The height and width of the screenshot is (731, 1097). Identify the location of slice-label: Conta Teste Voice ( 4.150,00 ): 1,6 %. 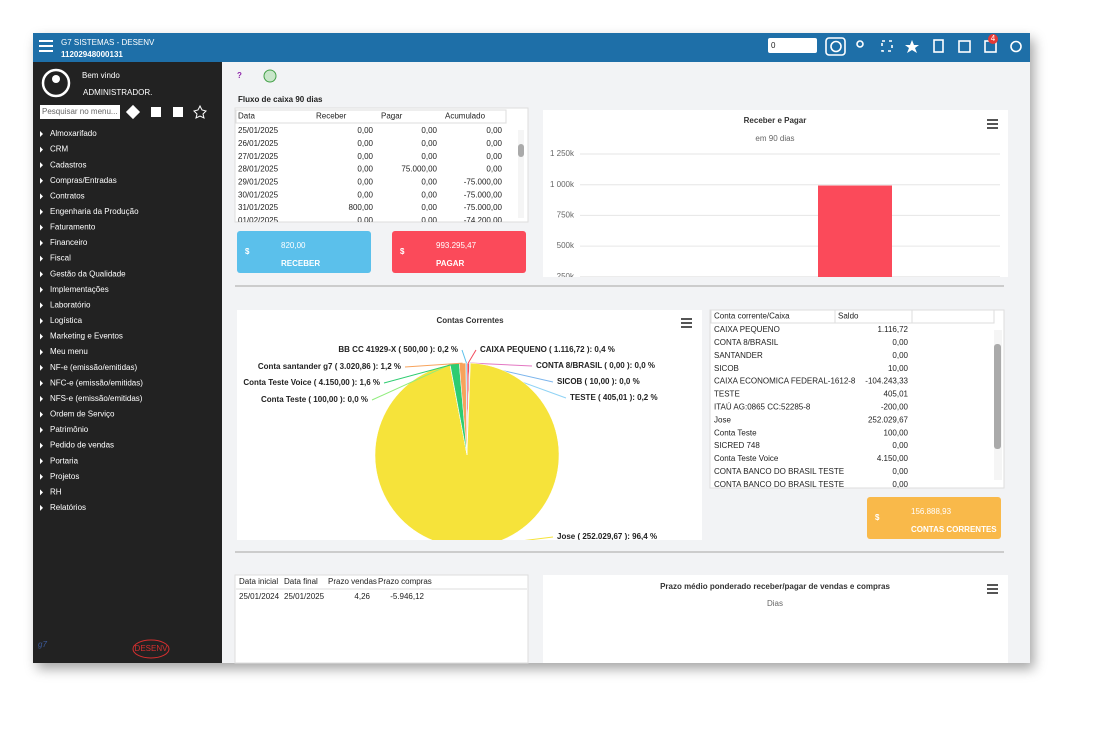
(311, 382).